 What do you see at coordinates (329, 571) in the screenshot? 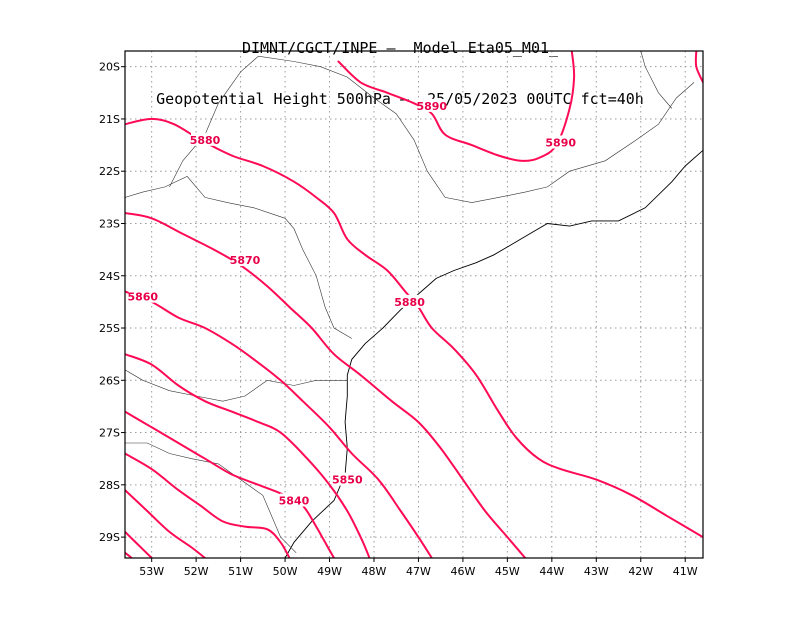
I see `lon-tick-label: 49W` at bounding box center [329, 571].